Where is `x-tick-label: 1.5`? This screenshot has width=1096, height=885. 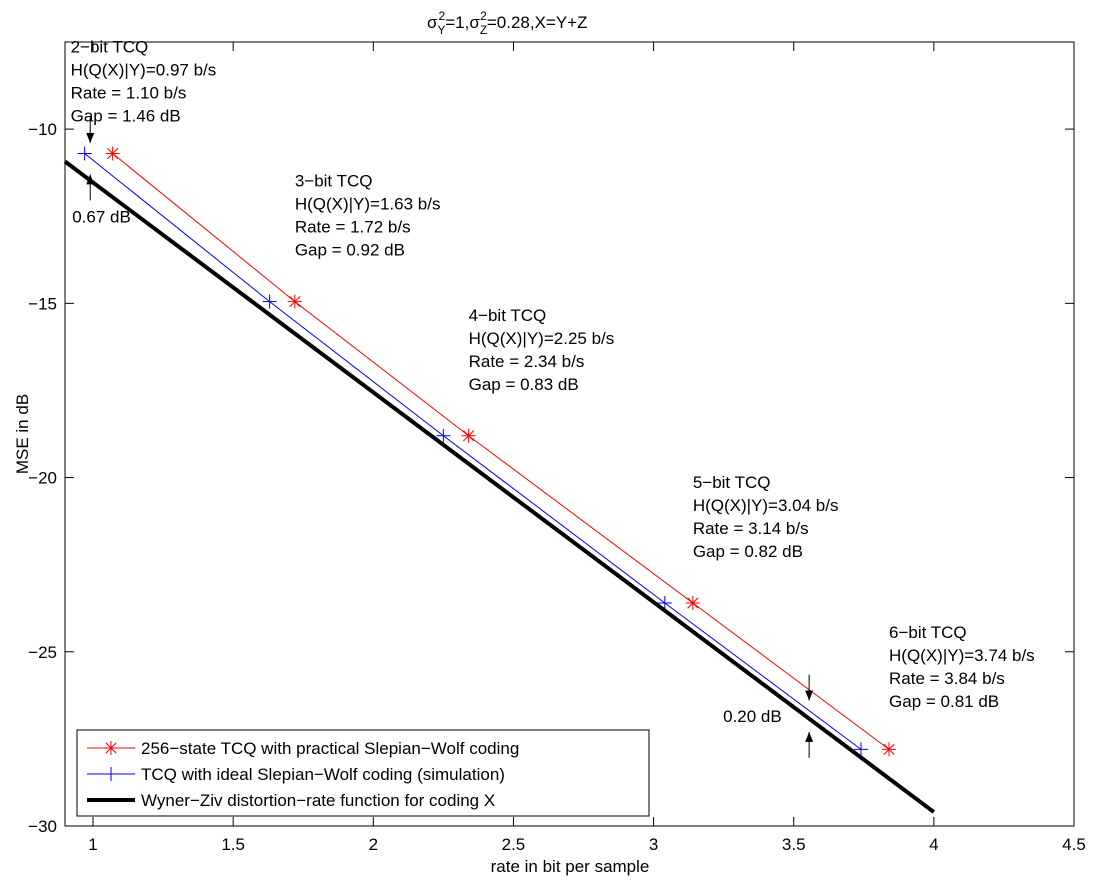 x-tick-label: 1.5 is located at coordinates (233, 844).